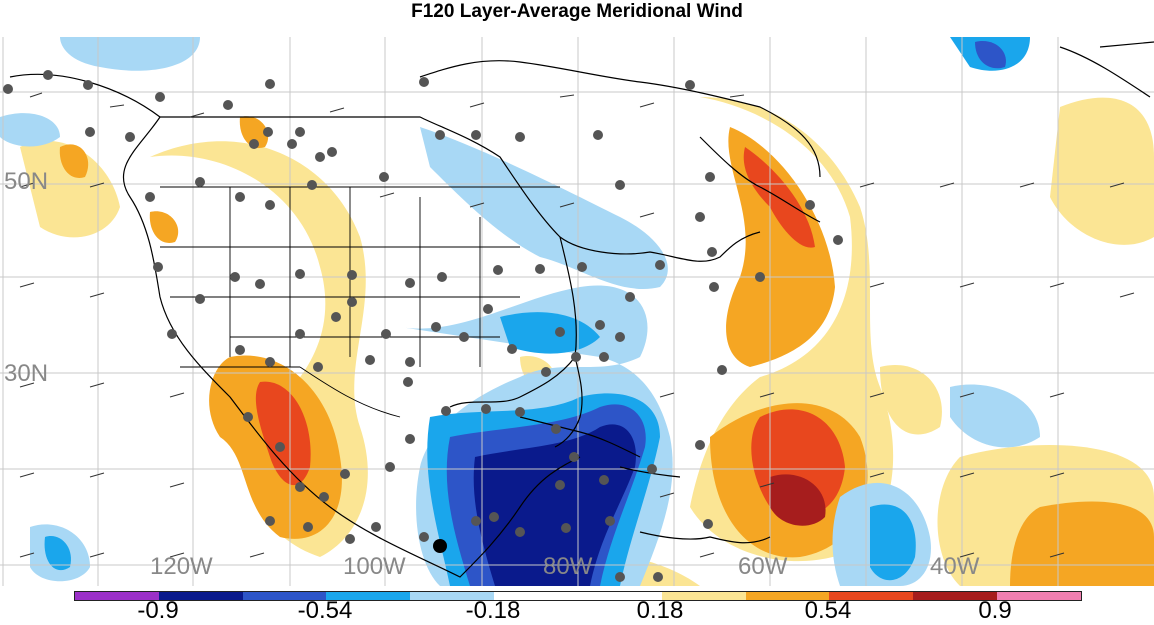 This screenshot has height=625, width=1154. I want to click on lon-label-80w: 80W, so click(568, 566).